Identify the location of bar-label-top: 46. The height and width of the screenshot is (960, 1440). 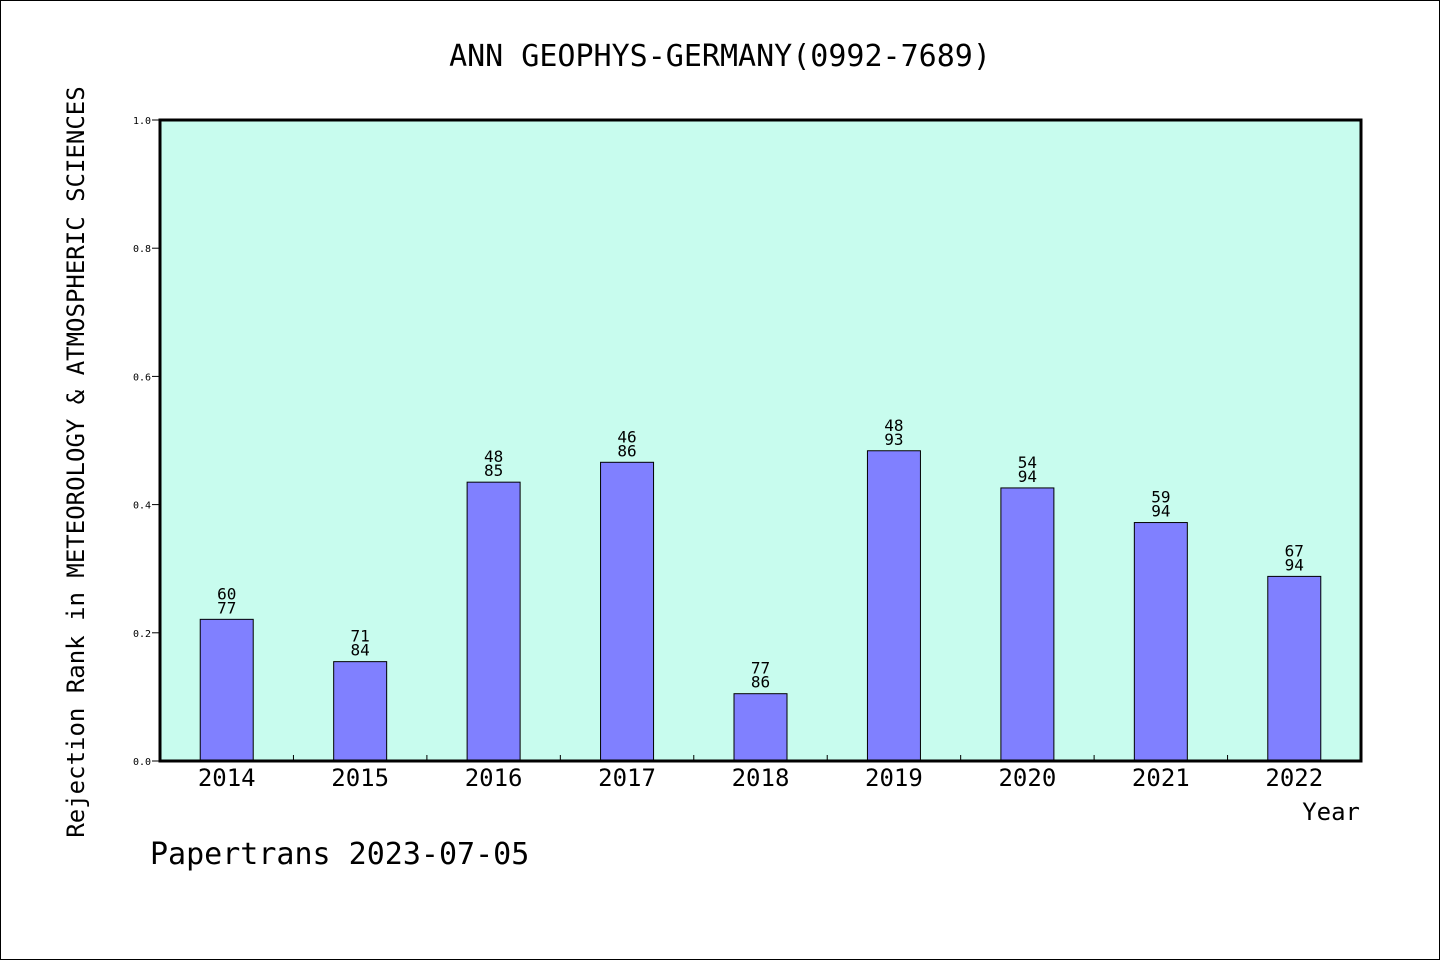
(626, 436).